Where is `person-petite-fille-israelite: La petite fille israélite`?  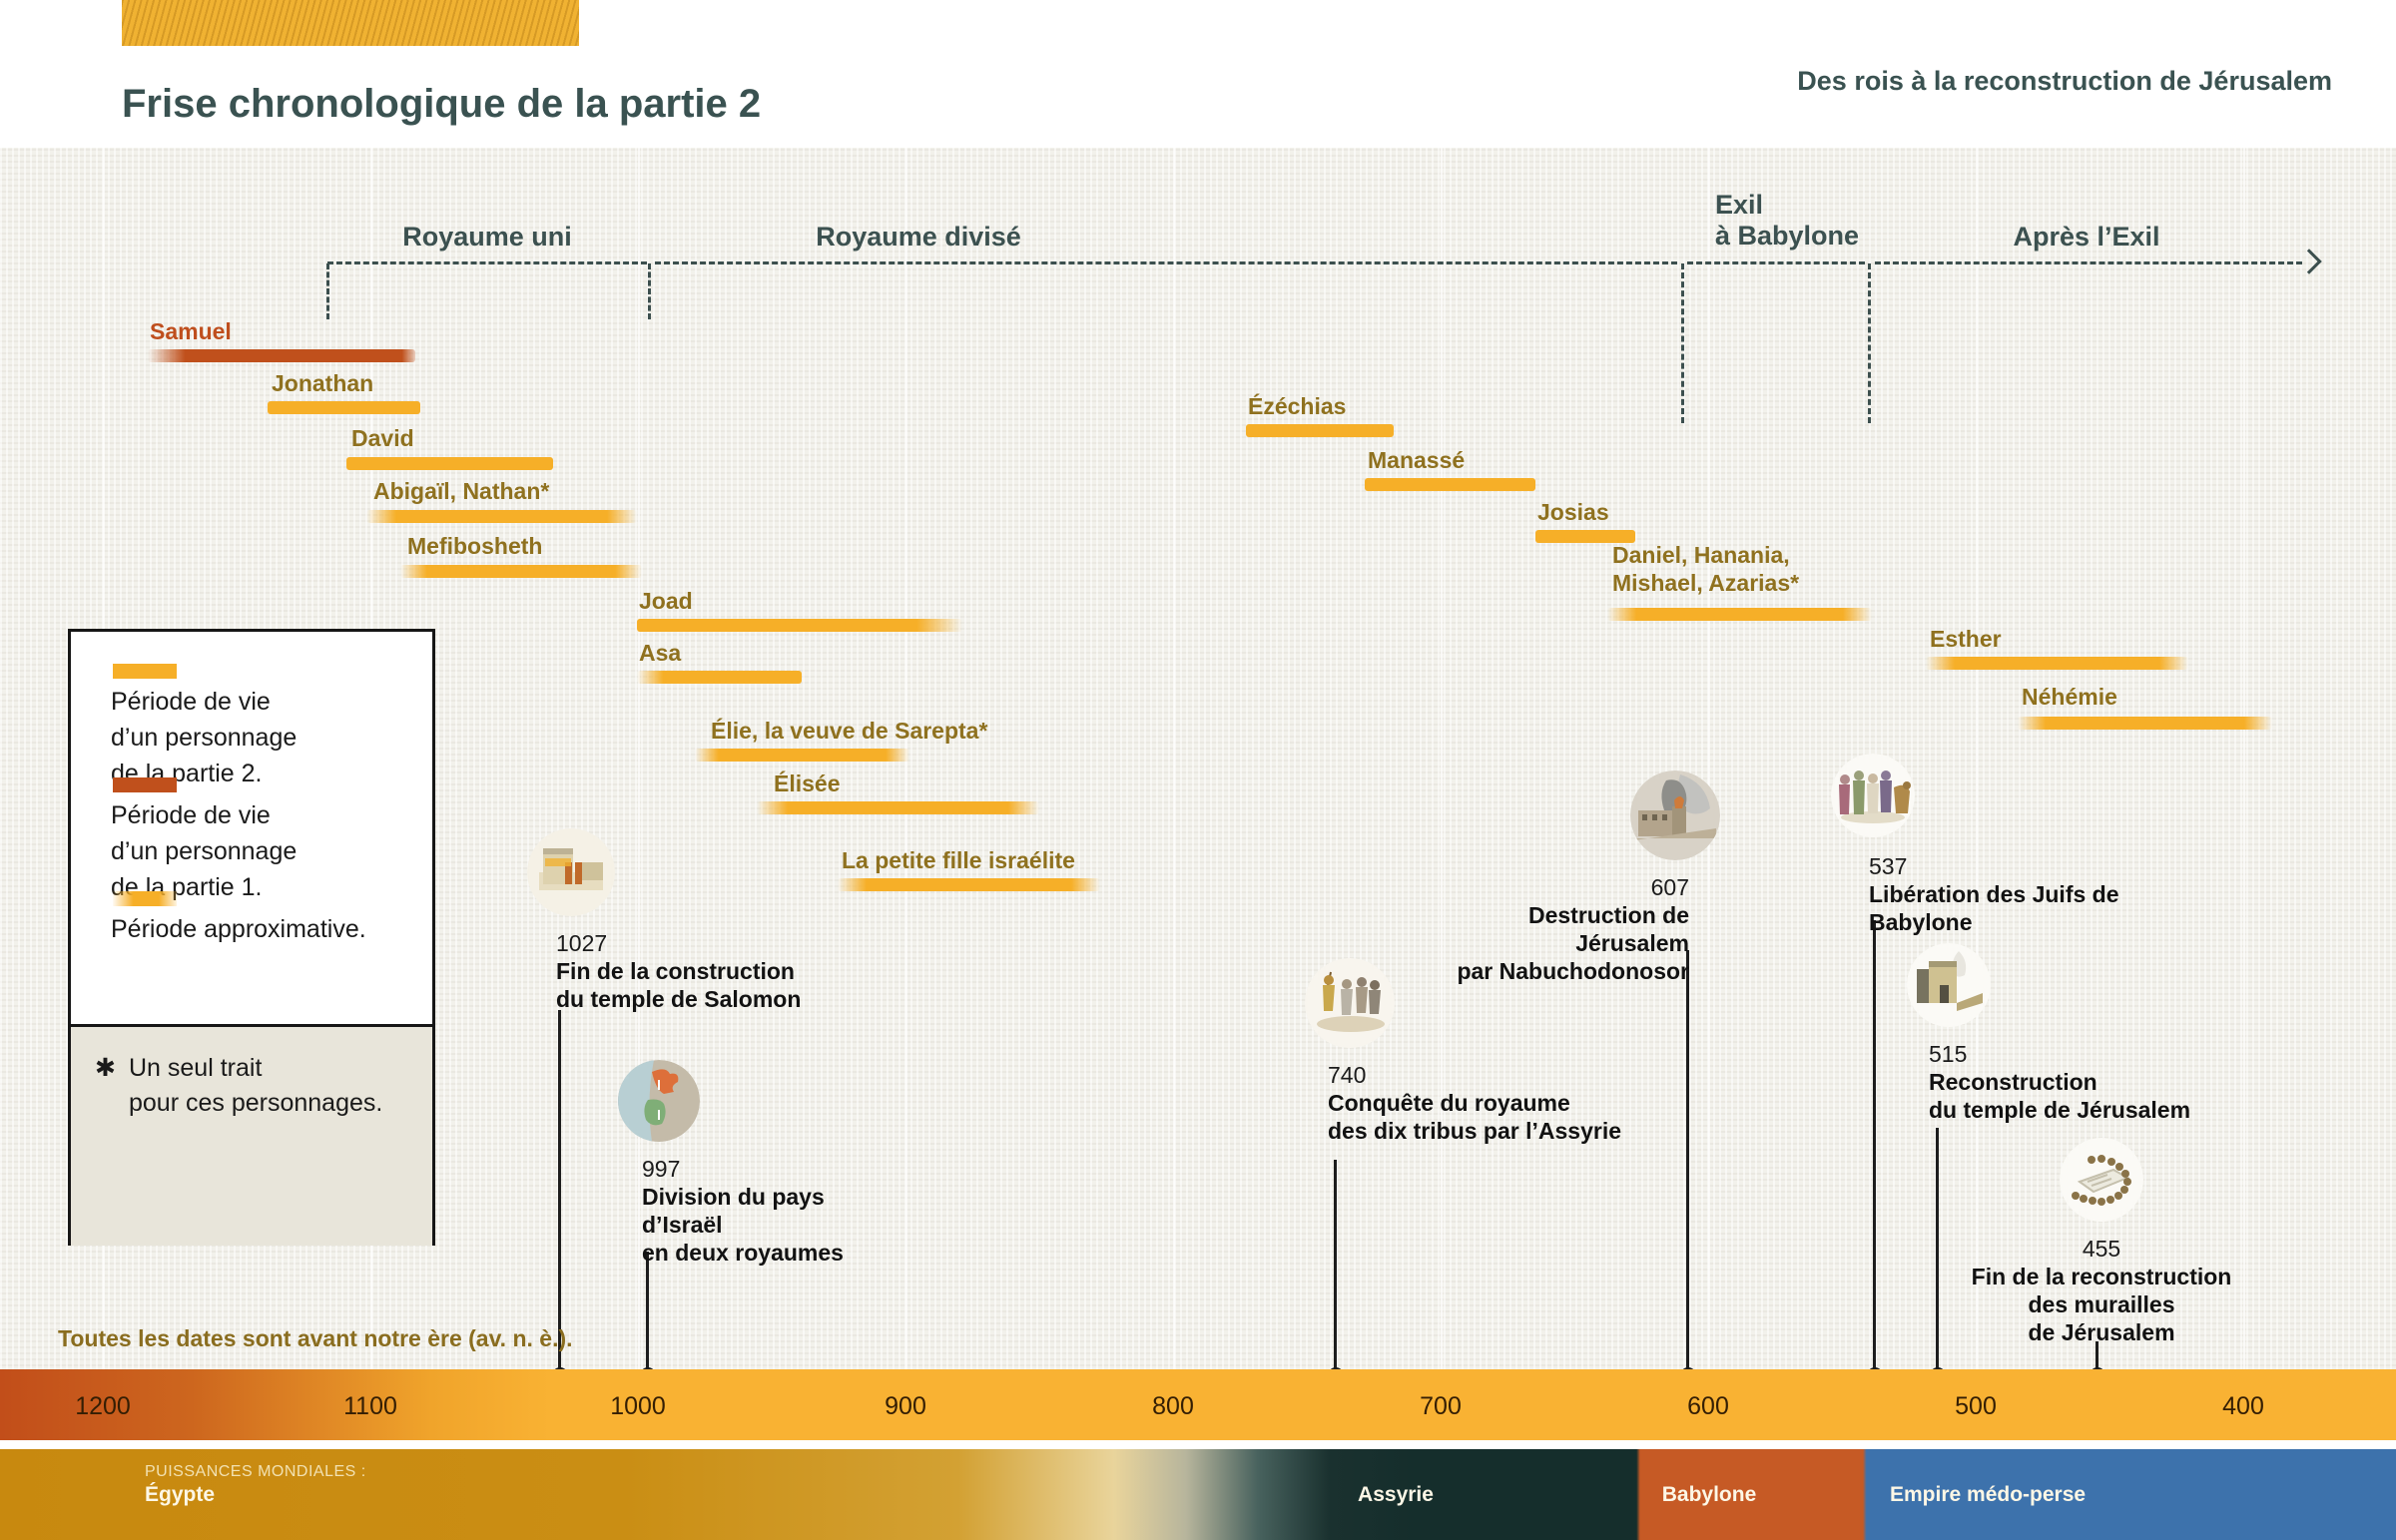 person-petite-fille-israelite: La petite fille israélite is located at coordinates (969, 868).